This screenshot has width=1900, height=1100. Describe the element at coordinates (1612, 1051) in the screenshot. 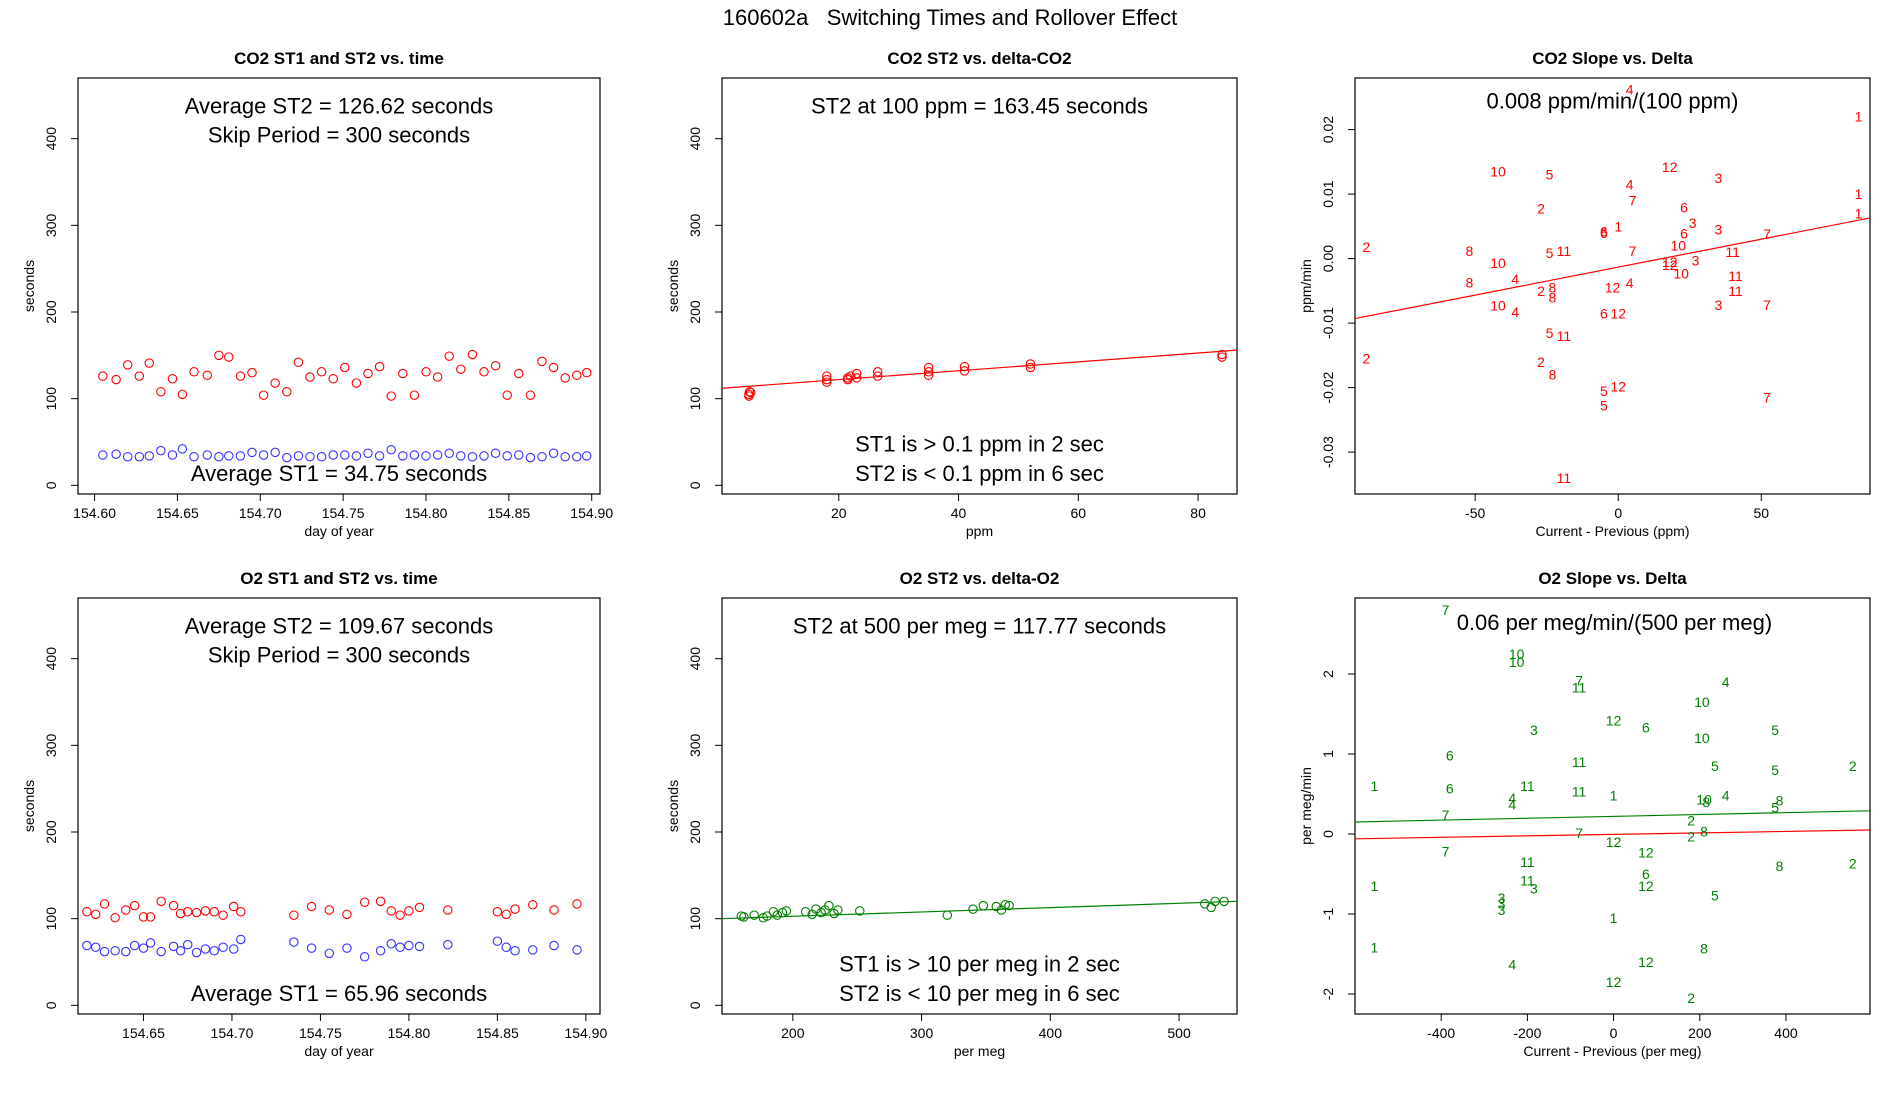

I see `x-axis-label: Current - Previous (per meg)` at that location.